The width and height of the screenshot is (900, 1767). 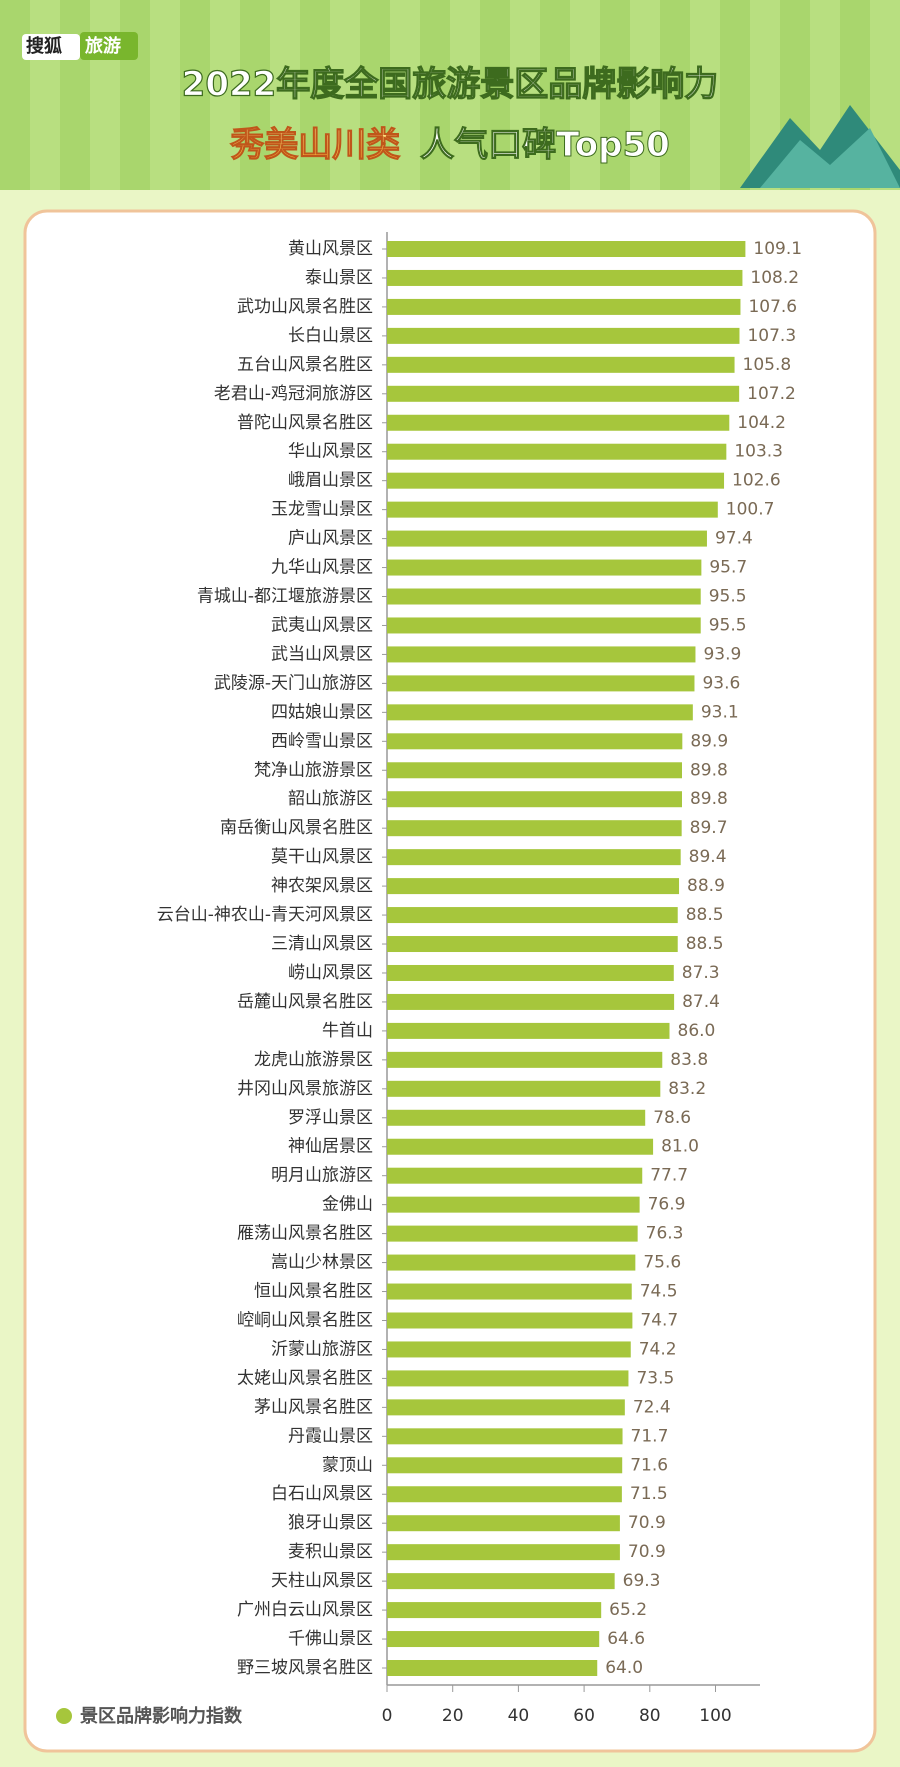 What do you see at coordinates (330, 1552) in the screenshot?
I see `y-tick-label: 麦积山景区` at bounding box center [330, 1552].